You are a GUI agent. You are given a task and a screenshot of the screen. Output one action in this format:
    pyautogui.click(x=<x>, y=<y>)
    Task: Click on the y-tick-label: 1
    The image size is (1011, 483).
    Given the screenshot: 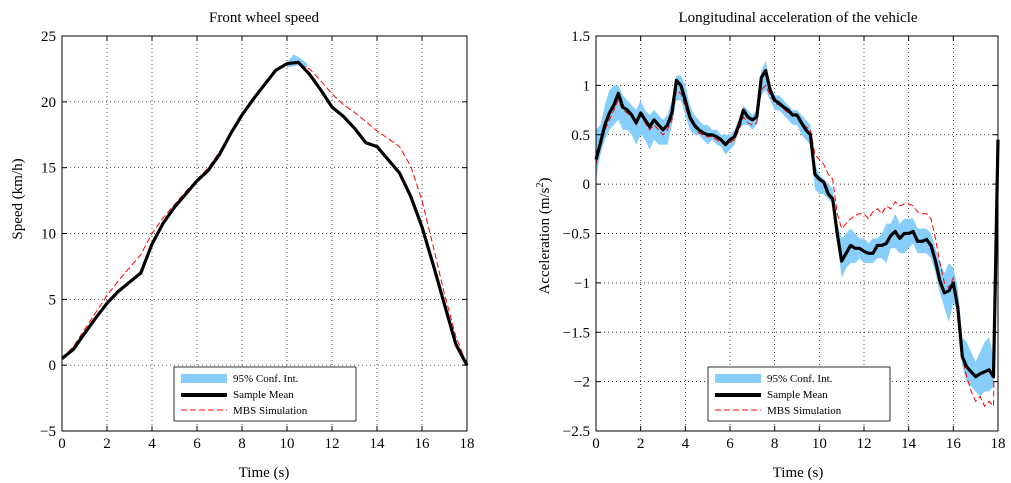 What is the action you would take?
    pyautogui.click(x=587, y=86)
    